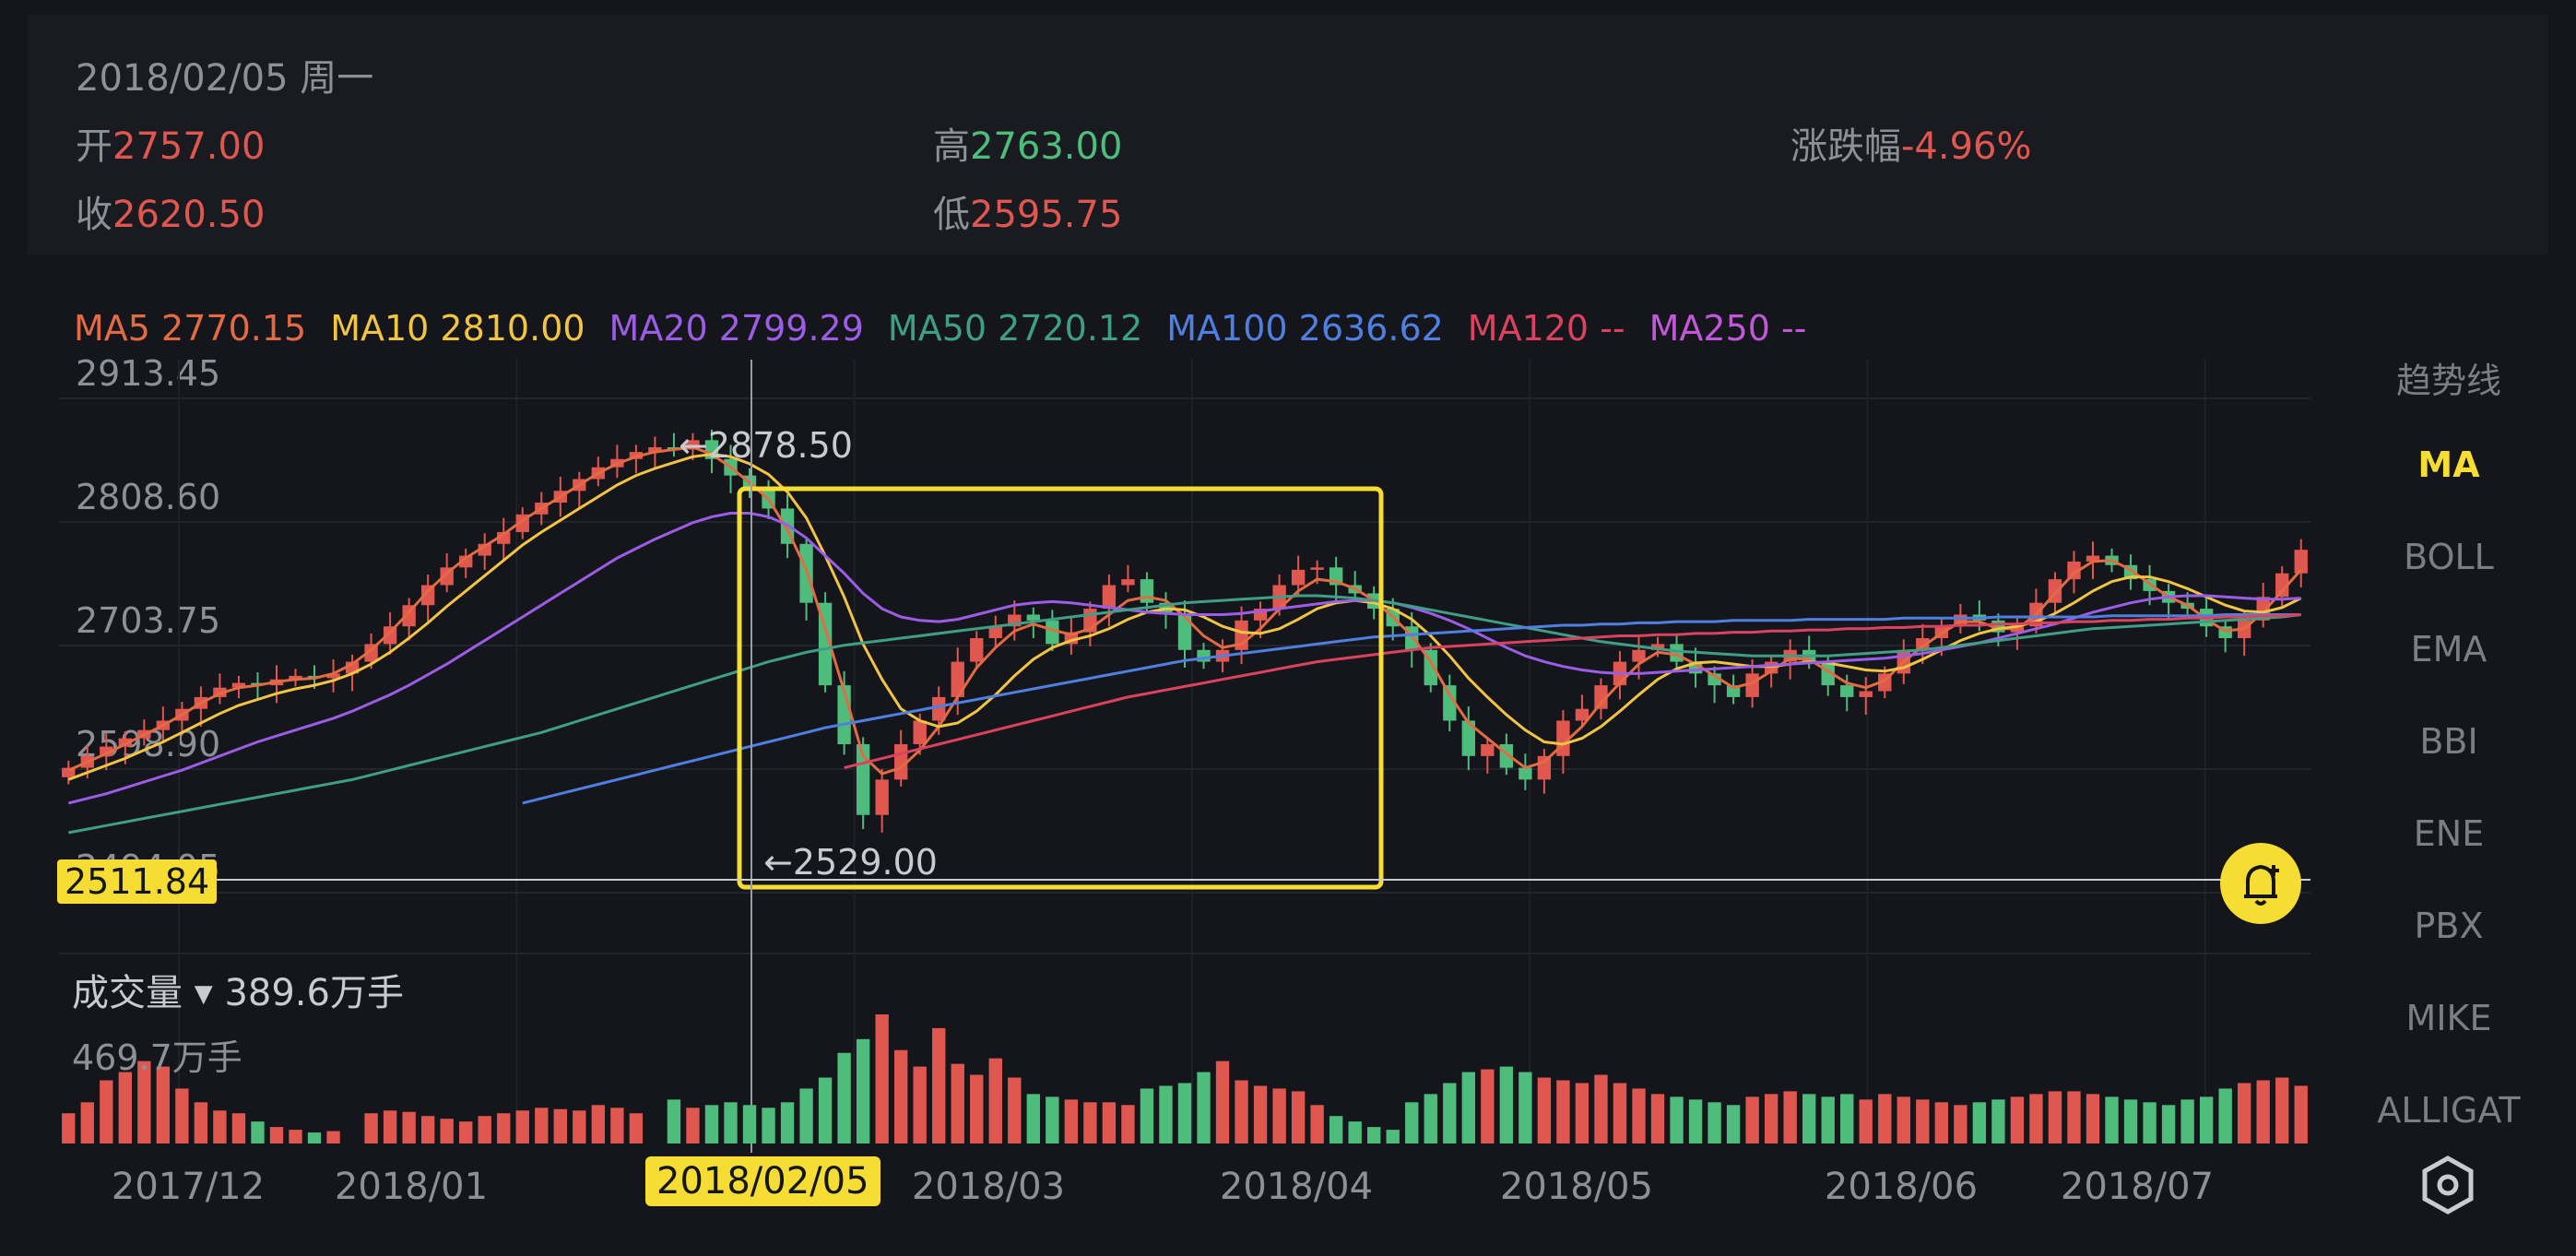 The width and height of the screenshot is (2576, 1256). I want to click on x-tick-label: 2018/07, so click(2137, 1187).